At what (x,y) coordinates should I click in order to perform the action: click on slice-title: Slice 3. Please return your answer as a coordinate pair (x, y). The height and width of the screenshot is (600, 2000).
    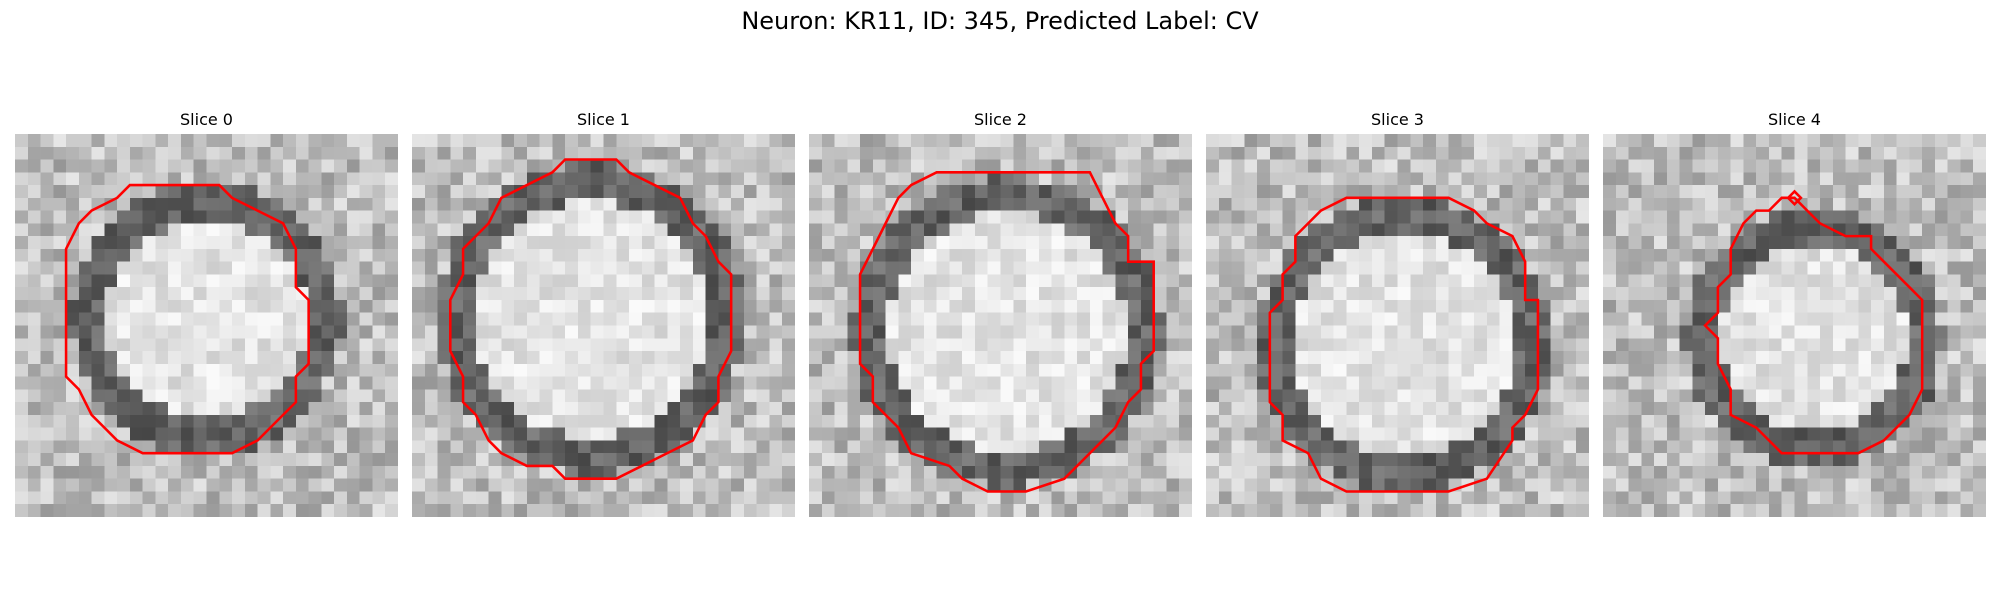
    Looking at the image, I should click on (1397, 119).